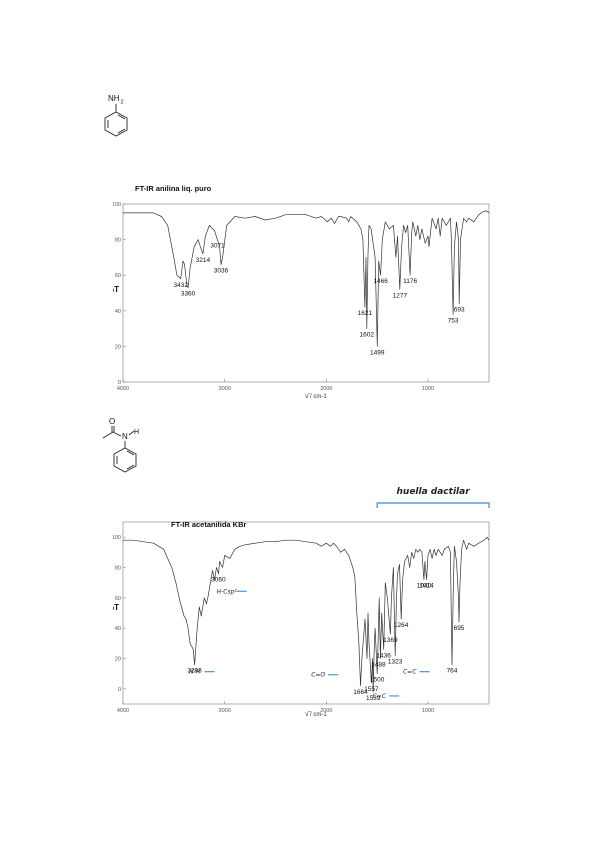  What do you see at coordinates (114, 98) in the screenshot?
I see `aniline-nh-label: NH` at bounding box center [114, 98].